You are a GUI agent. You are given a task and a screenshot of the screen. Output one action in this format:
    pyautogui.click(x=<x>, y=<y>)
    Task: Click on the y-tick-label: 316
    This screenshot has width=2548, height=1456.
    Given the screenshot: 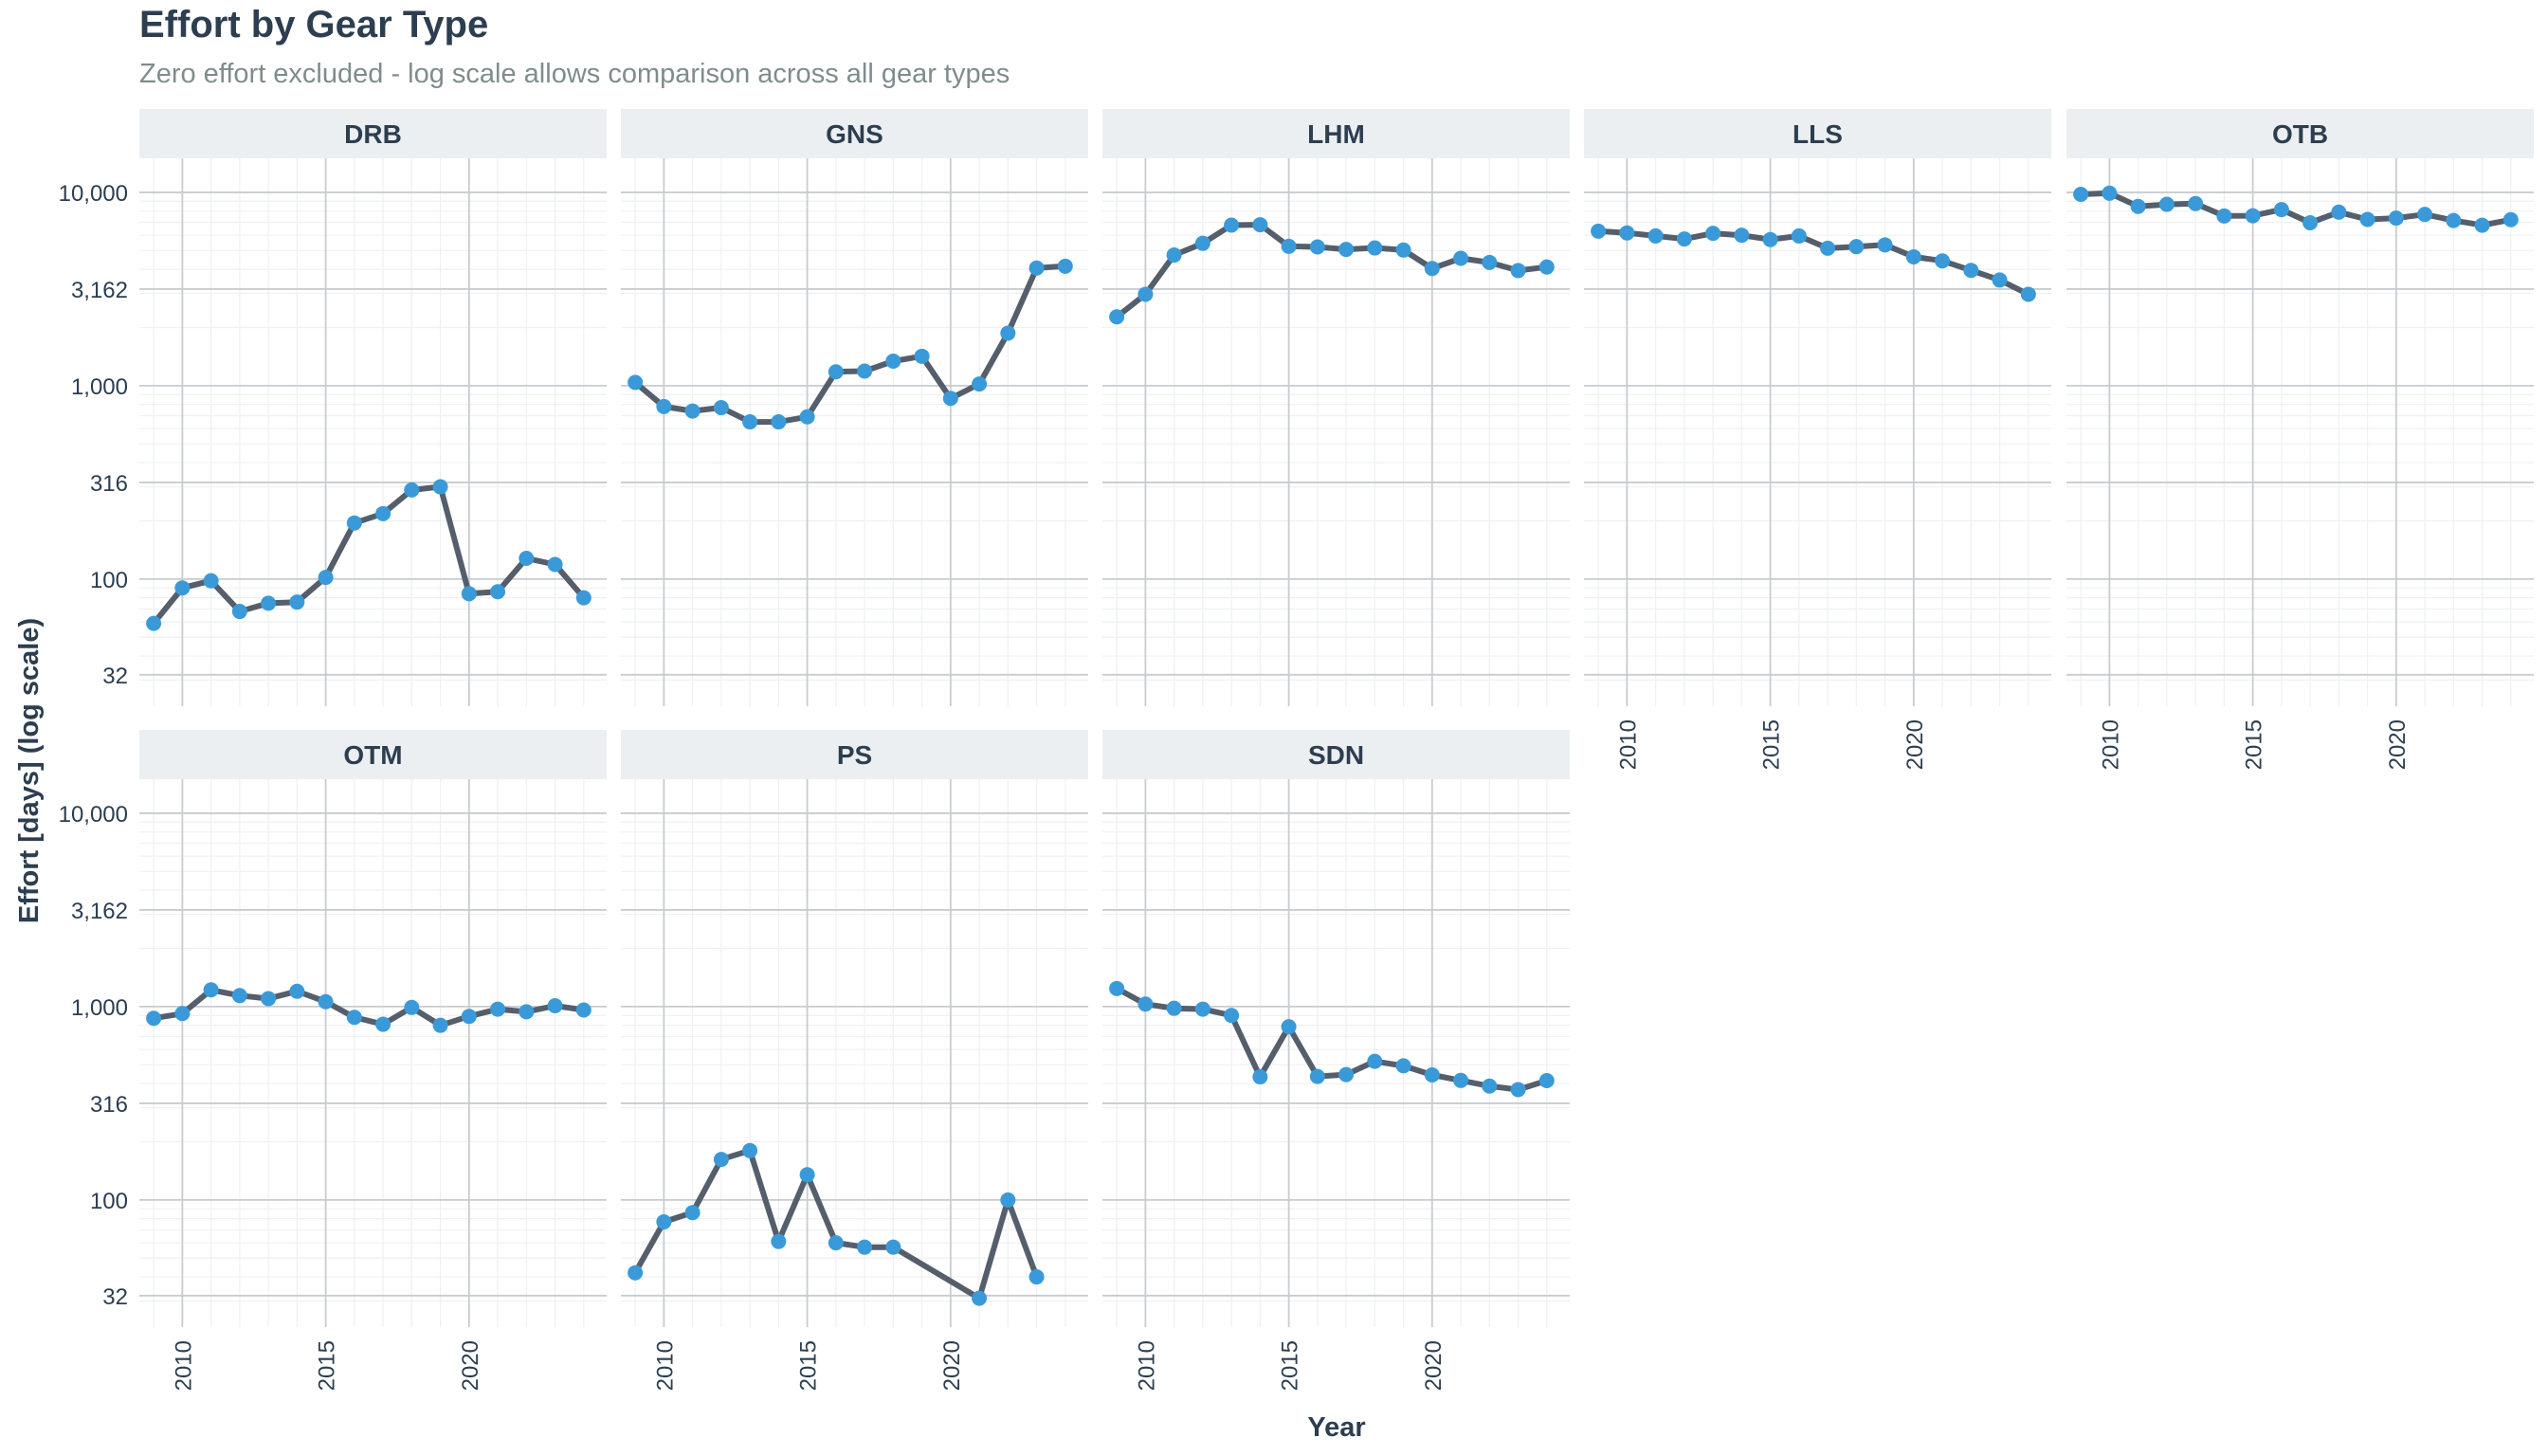 What is the action you would take?
    pyautogui.click(x=109, y=484)
    